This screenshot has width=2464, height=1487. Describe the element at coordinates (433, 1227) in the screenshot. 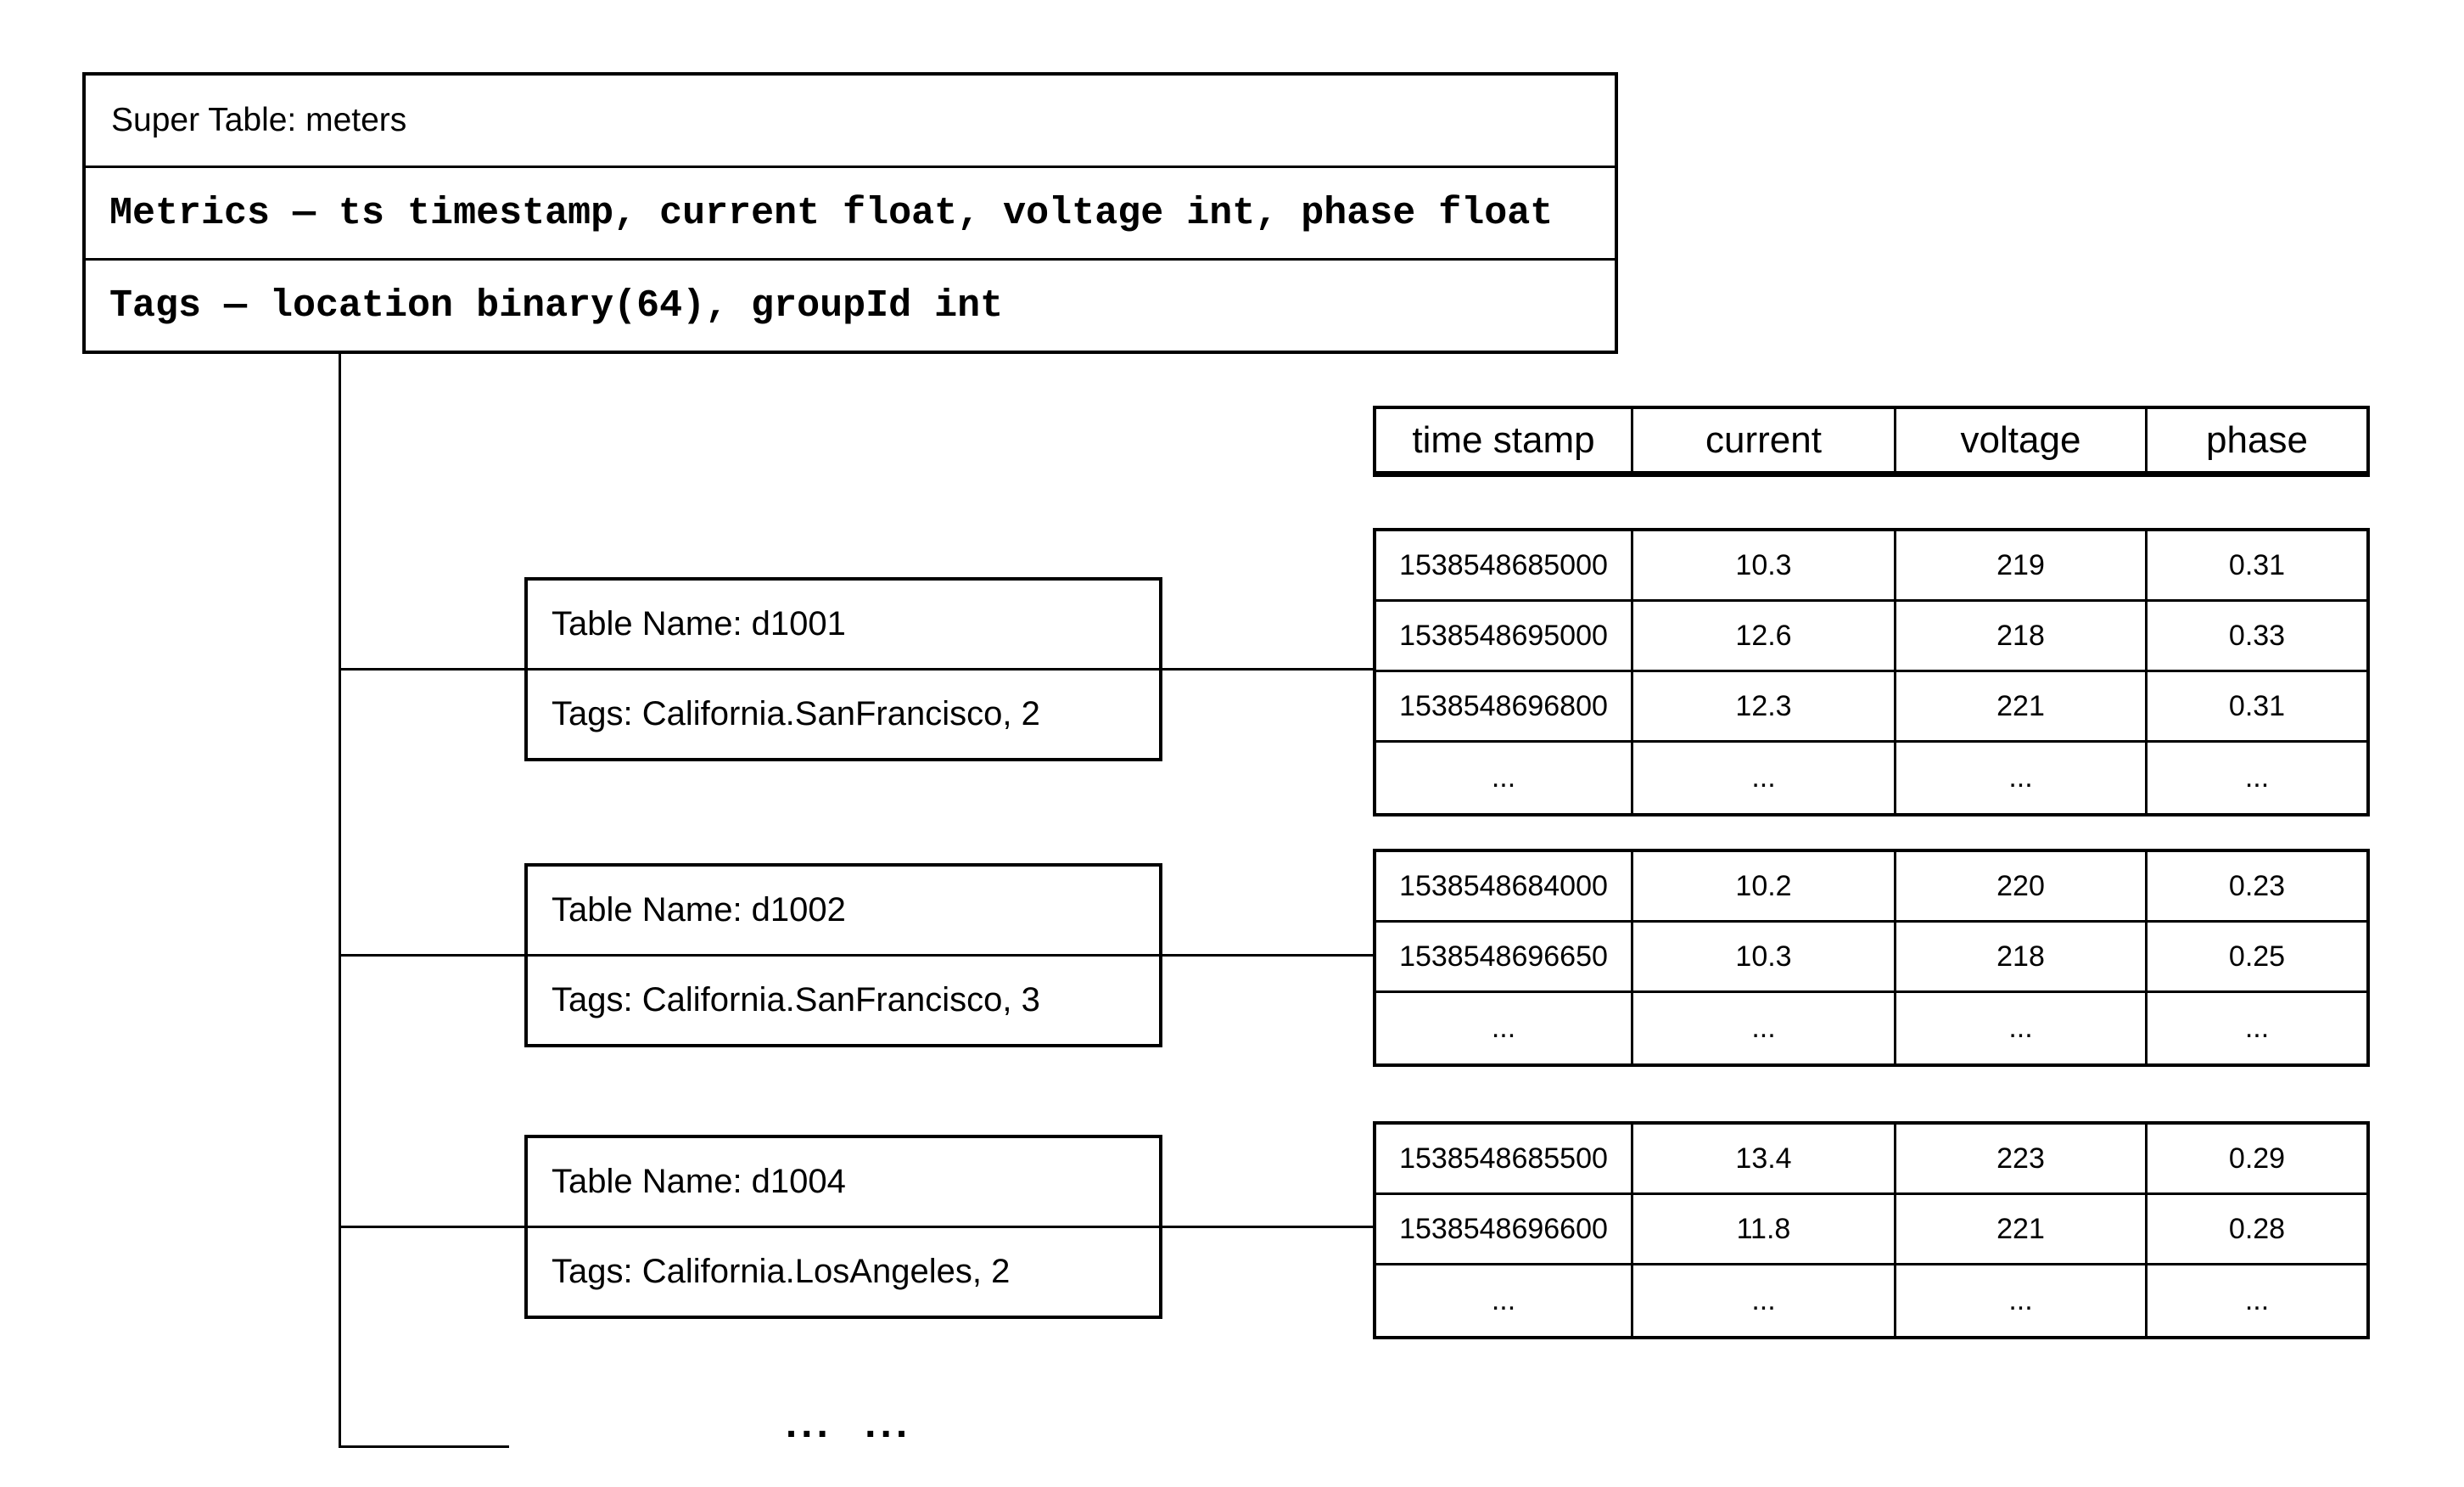

I see `branch-line-d1004` at that location.